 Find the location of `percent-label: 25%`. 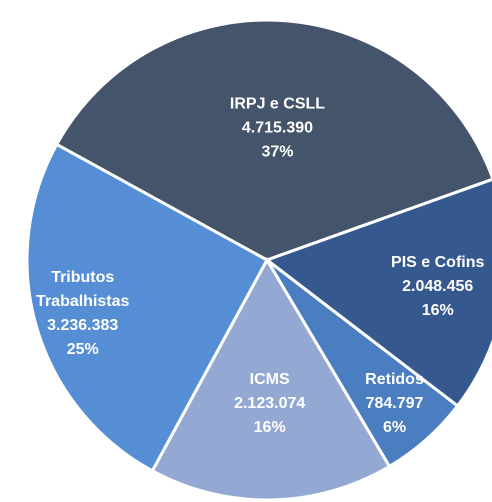

percent-label: 25% is located at coordinates (83, 349).